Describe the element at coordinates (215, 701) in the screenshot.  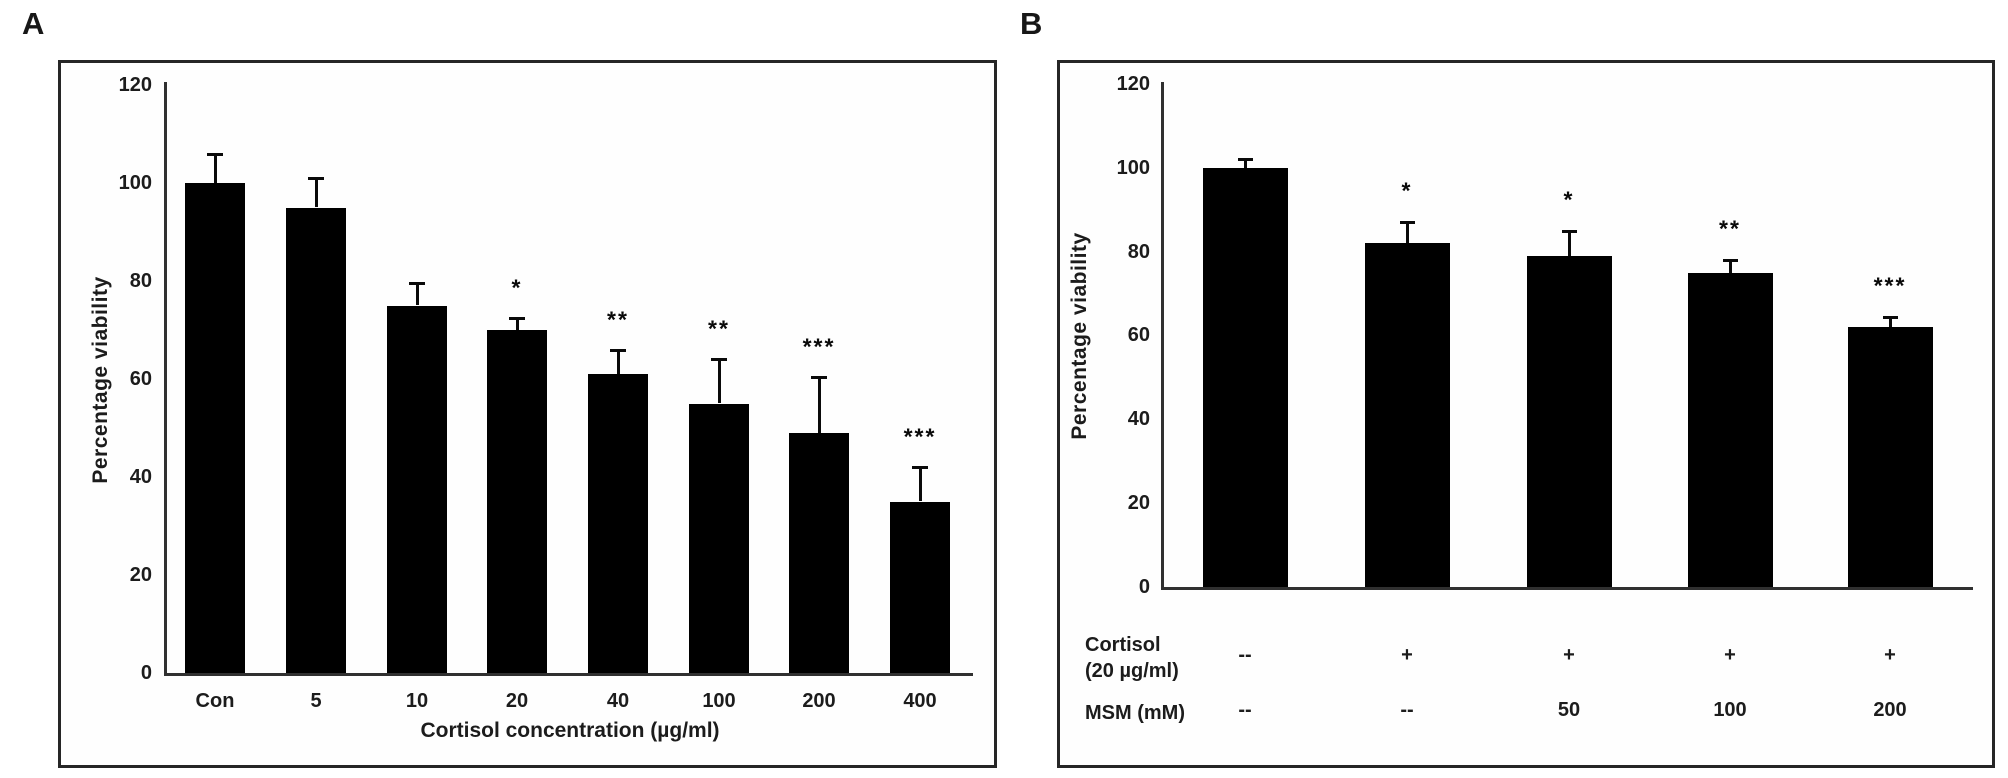
I see `x-category-label: Con` at that location.